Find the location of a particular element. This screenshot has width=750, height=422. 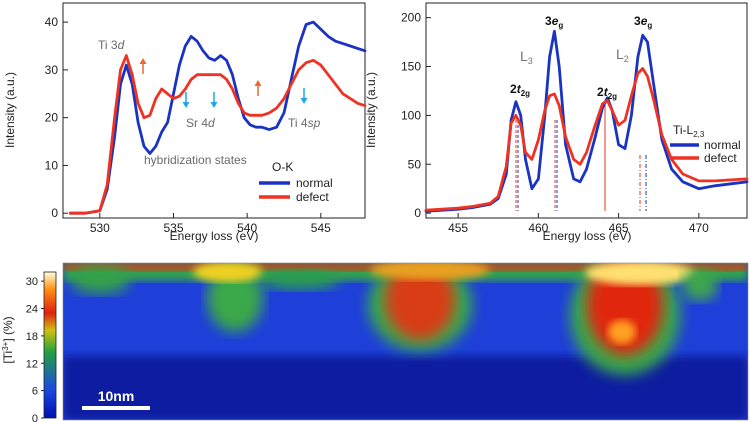

colorbar-tick-label: 0 is located at coordinates (35, 417).